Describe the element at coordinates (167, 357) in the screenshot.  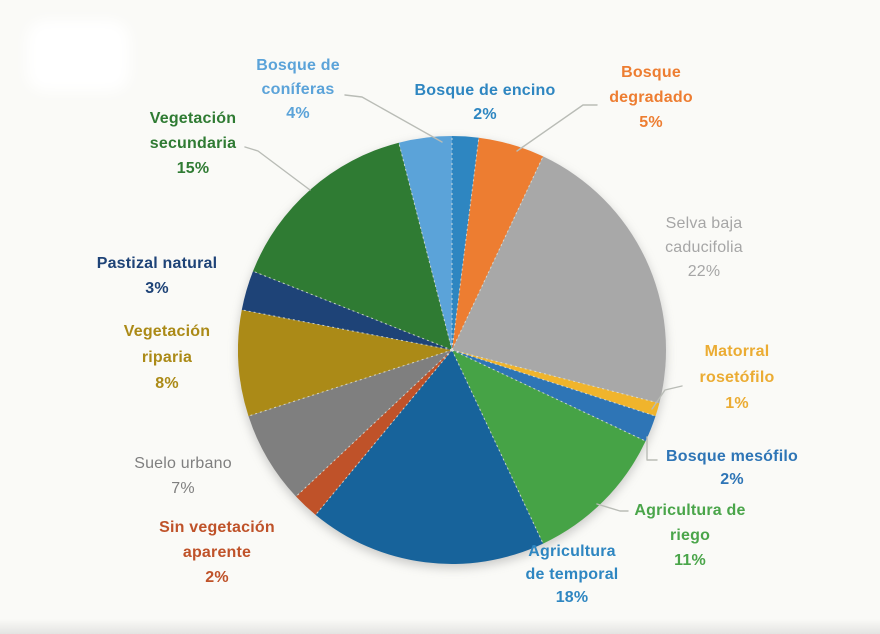
I see `slice-label-vegetacion-riparia: Vegetación riparia 8%` at that location.